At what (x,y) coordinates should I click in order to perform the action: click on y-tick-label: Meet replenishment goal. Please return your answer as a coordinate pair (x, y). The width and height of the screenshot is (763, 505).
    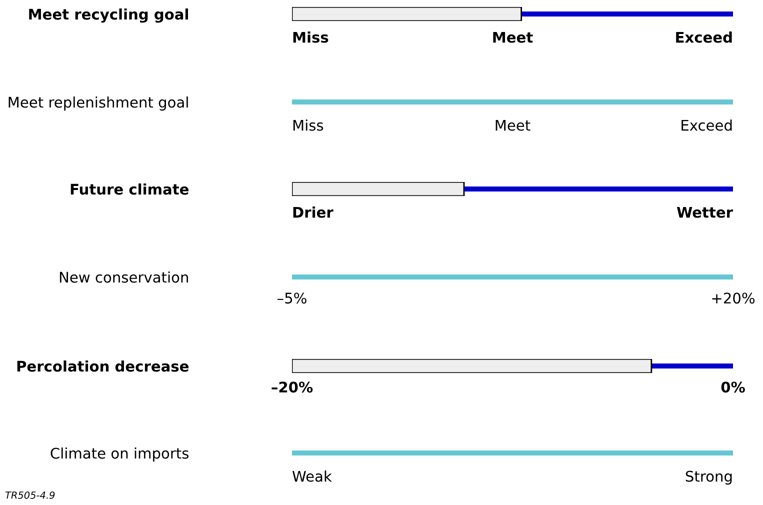
    Looking at the image, I should click on (98, 103).